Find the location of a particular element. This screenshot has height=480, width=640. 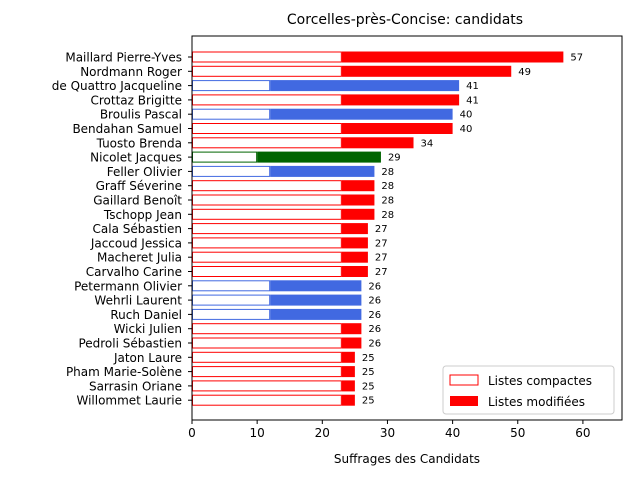

x-axis: 0 10 20 30 40 50 60 is located at coordinates (389, 430).